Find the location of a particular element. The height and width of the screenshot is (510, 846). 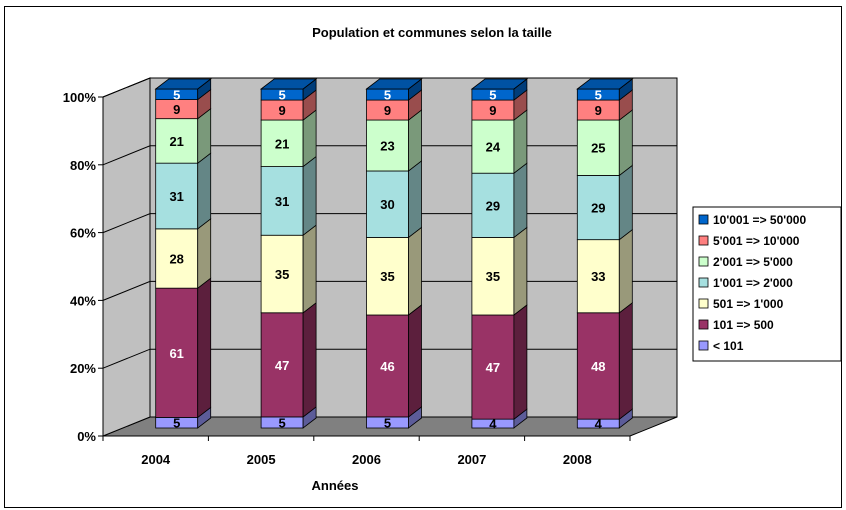

legend-item: 501 => 1'000 is located at coordinates (741, 304).